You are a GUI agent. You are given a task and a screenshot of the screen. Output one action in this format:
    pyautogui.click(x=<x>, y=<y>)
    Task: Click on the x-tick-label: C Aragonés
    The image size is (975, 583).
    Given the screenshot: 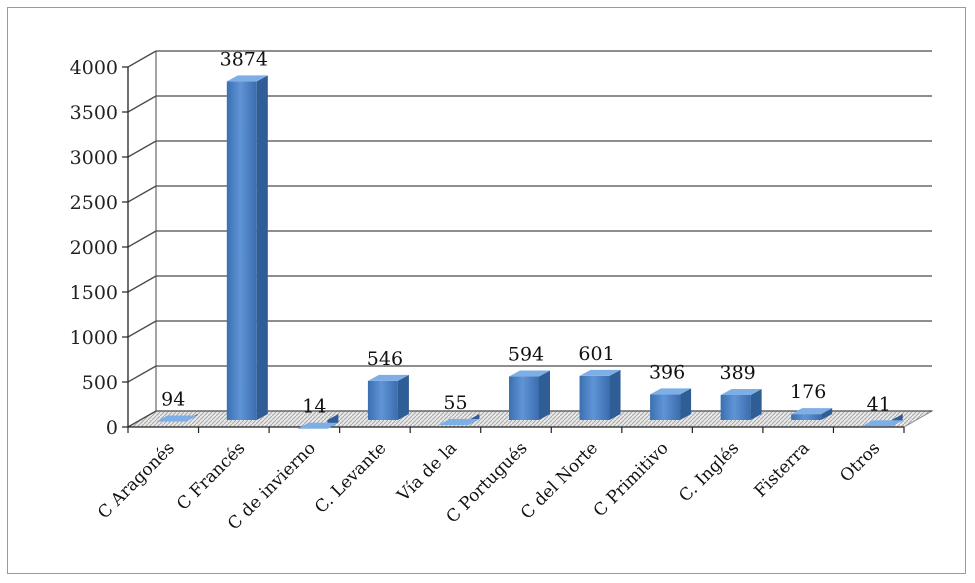 What is the action you would take?
    pyautogui.click(x=136, y=480)
    